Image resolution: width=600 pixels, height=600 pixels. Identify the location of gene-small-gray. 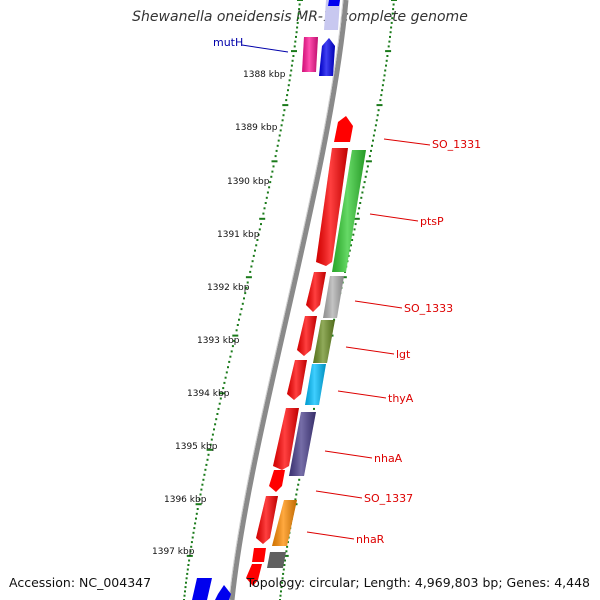
(276, 560).